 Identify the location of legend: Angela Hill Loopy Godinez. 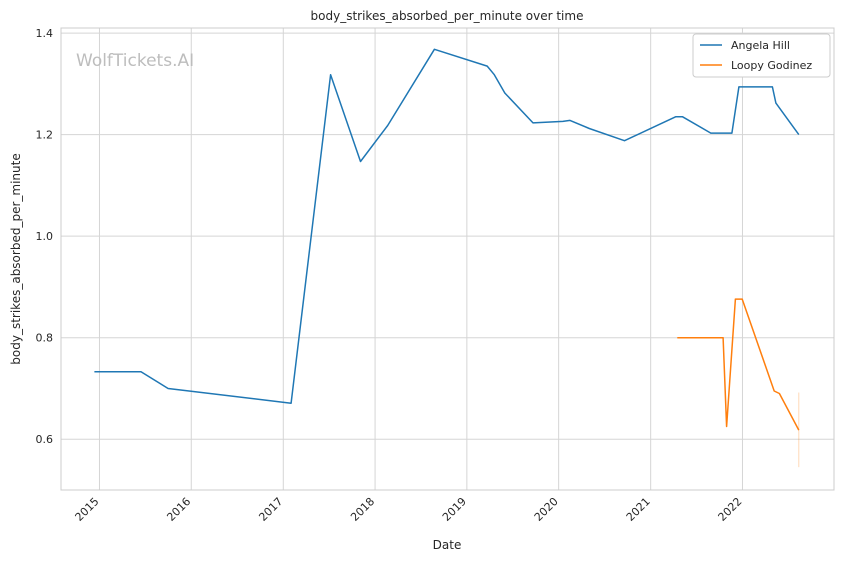
(761, 55).